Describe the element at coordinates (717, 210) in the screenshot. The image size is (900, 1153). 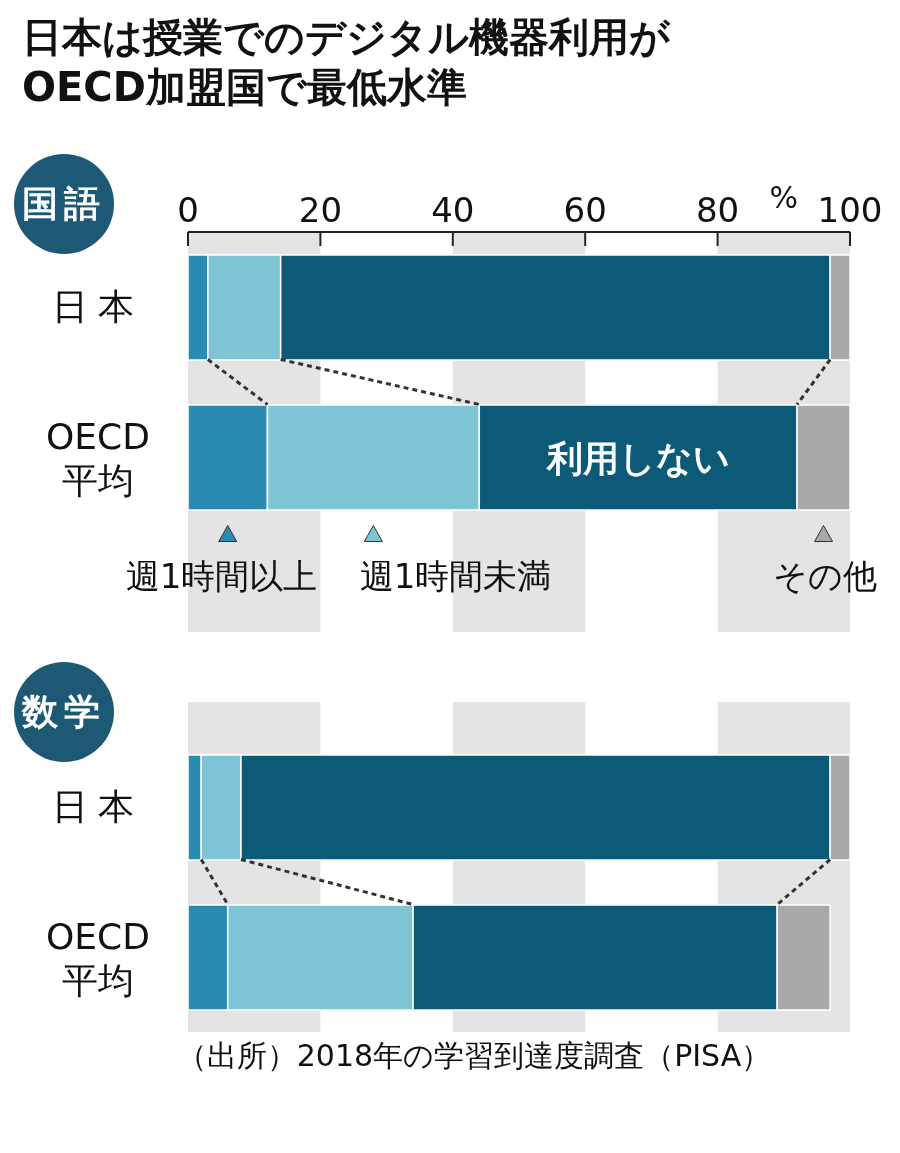
I see `x-tick-label: 80` at that location.